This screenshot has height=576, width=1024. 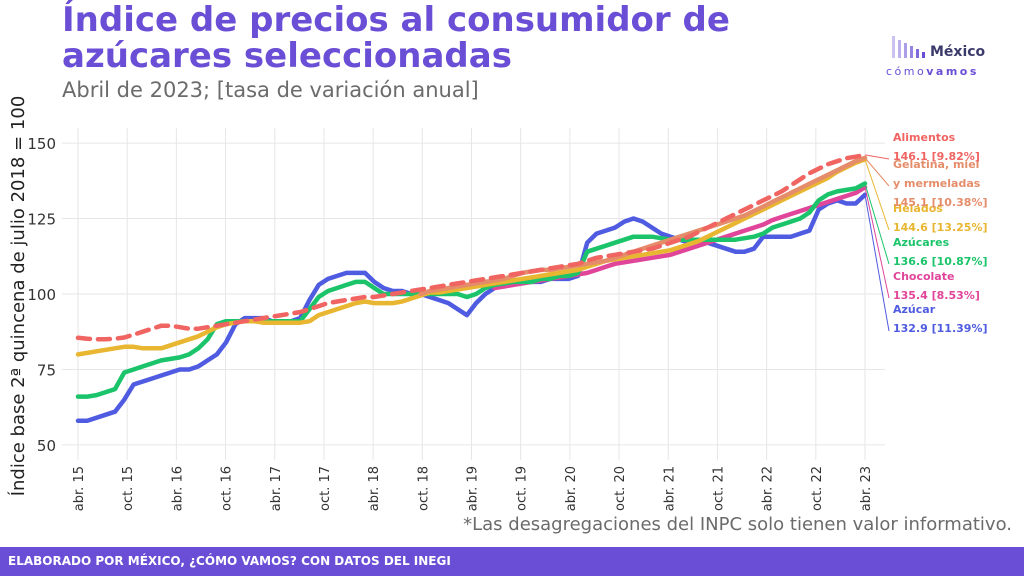 I want to click on y-axis: 50 75 100 125 150, so click(x=41, y=295).